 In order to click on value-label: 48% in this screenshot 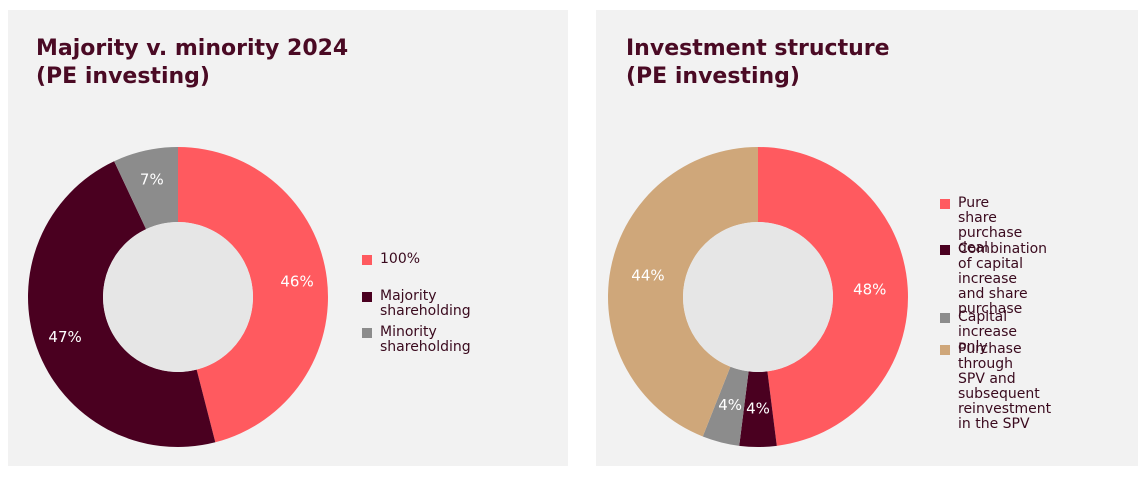, I will do `click(869, 289)`.